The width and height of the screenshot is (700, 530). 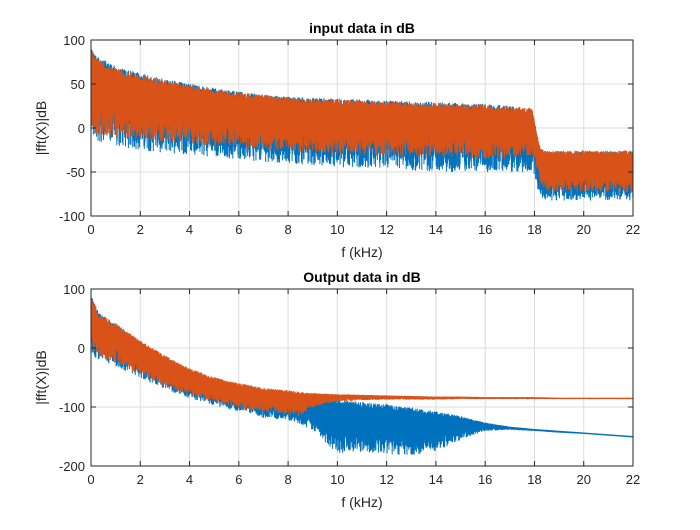 What do you see at coordinates (78, 84) in the screenshot?
I see `y-tick-label: 50` at bounding box center [78, 84].